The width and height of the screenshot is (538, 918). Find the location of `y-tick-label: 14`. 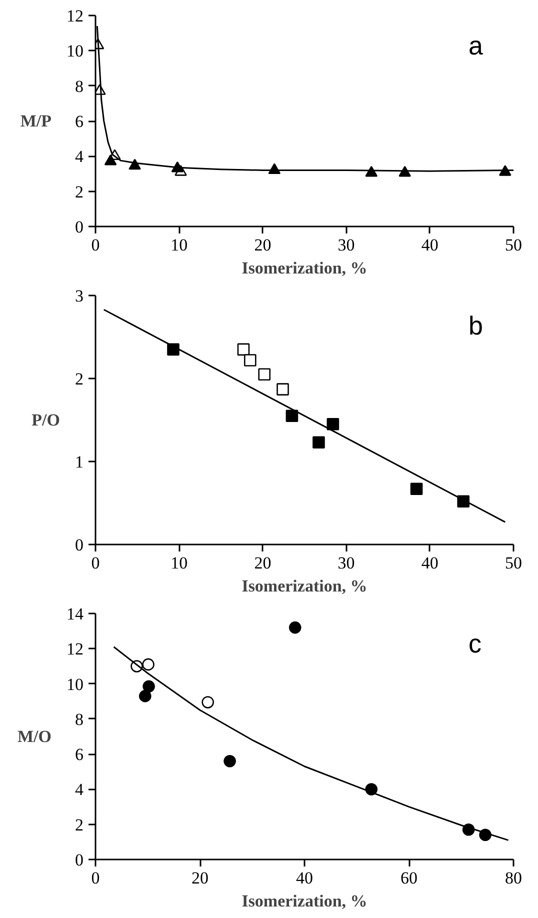

y-tick-label: 14 is located at coordinates (75, 614).